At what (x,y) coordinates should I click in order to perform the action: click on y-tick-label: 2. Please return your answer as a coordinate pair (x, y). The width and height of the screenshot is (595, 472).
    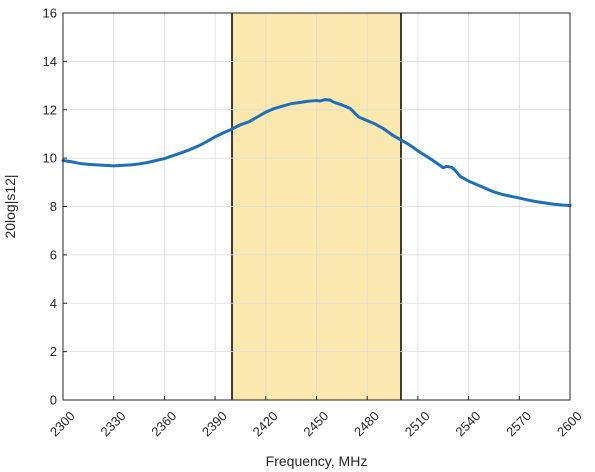
    Looking at the image, I should click on (53, 351).